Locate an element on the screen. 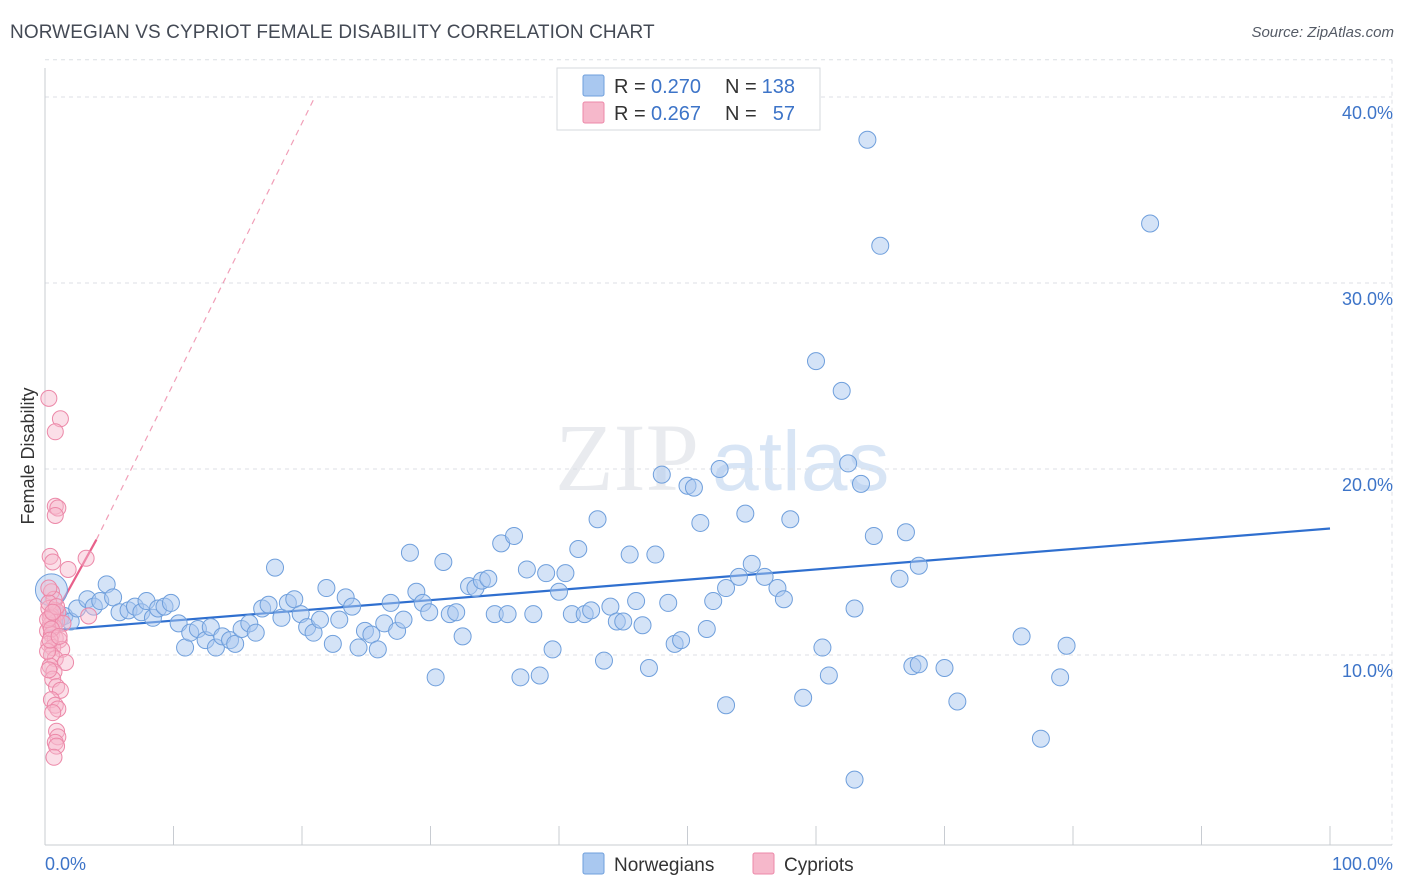 The height and width of the screenshot is (892, 1406). trend-line-cypriots-extended is located at coordinates (205, 318).